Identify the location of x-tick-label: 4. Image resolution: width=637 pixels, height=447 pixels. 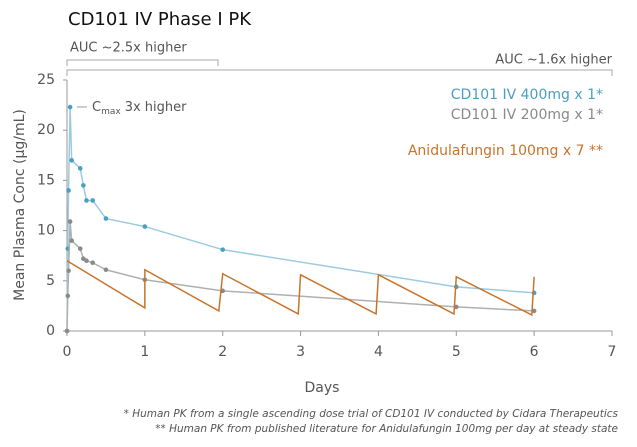
(378, 352).